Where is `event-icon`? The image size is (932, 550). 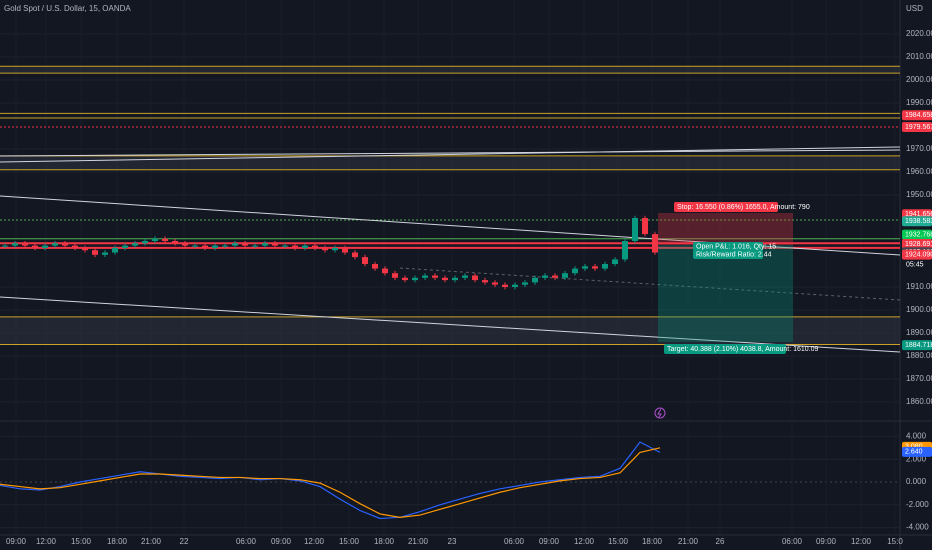 event-icon is located at coordinates (660, 413).